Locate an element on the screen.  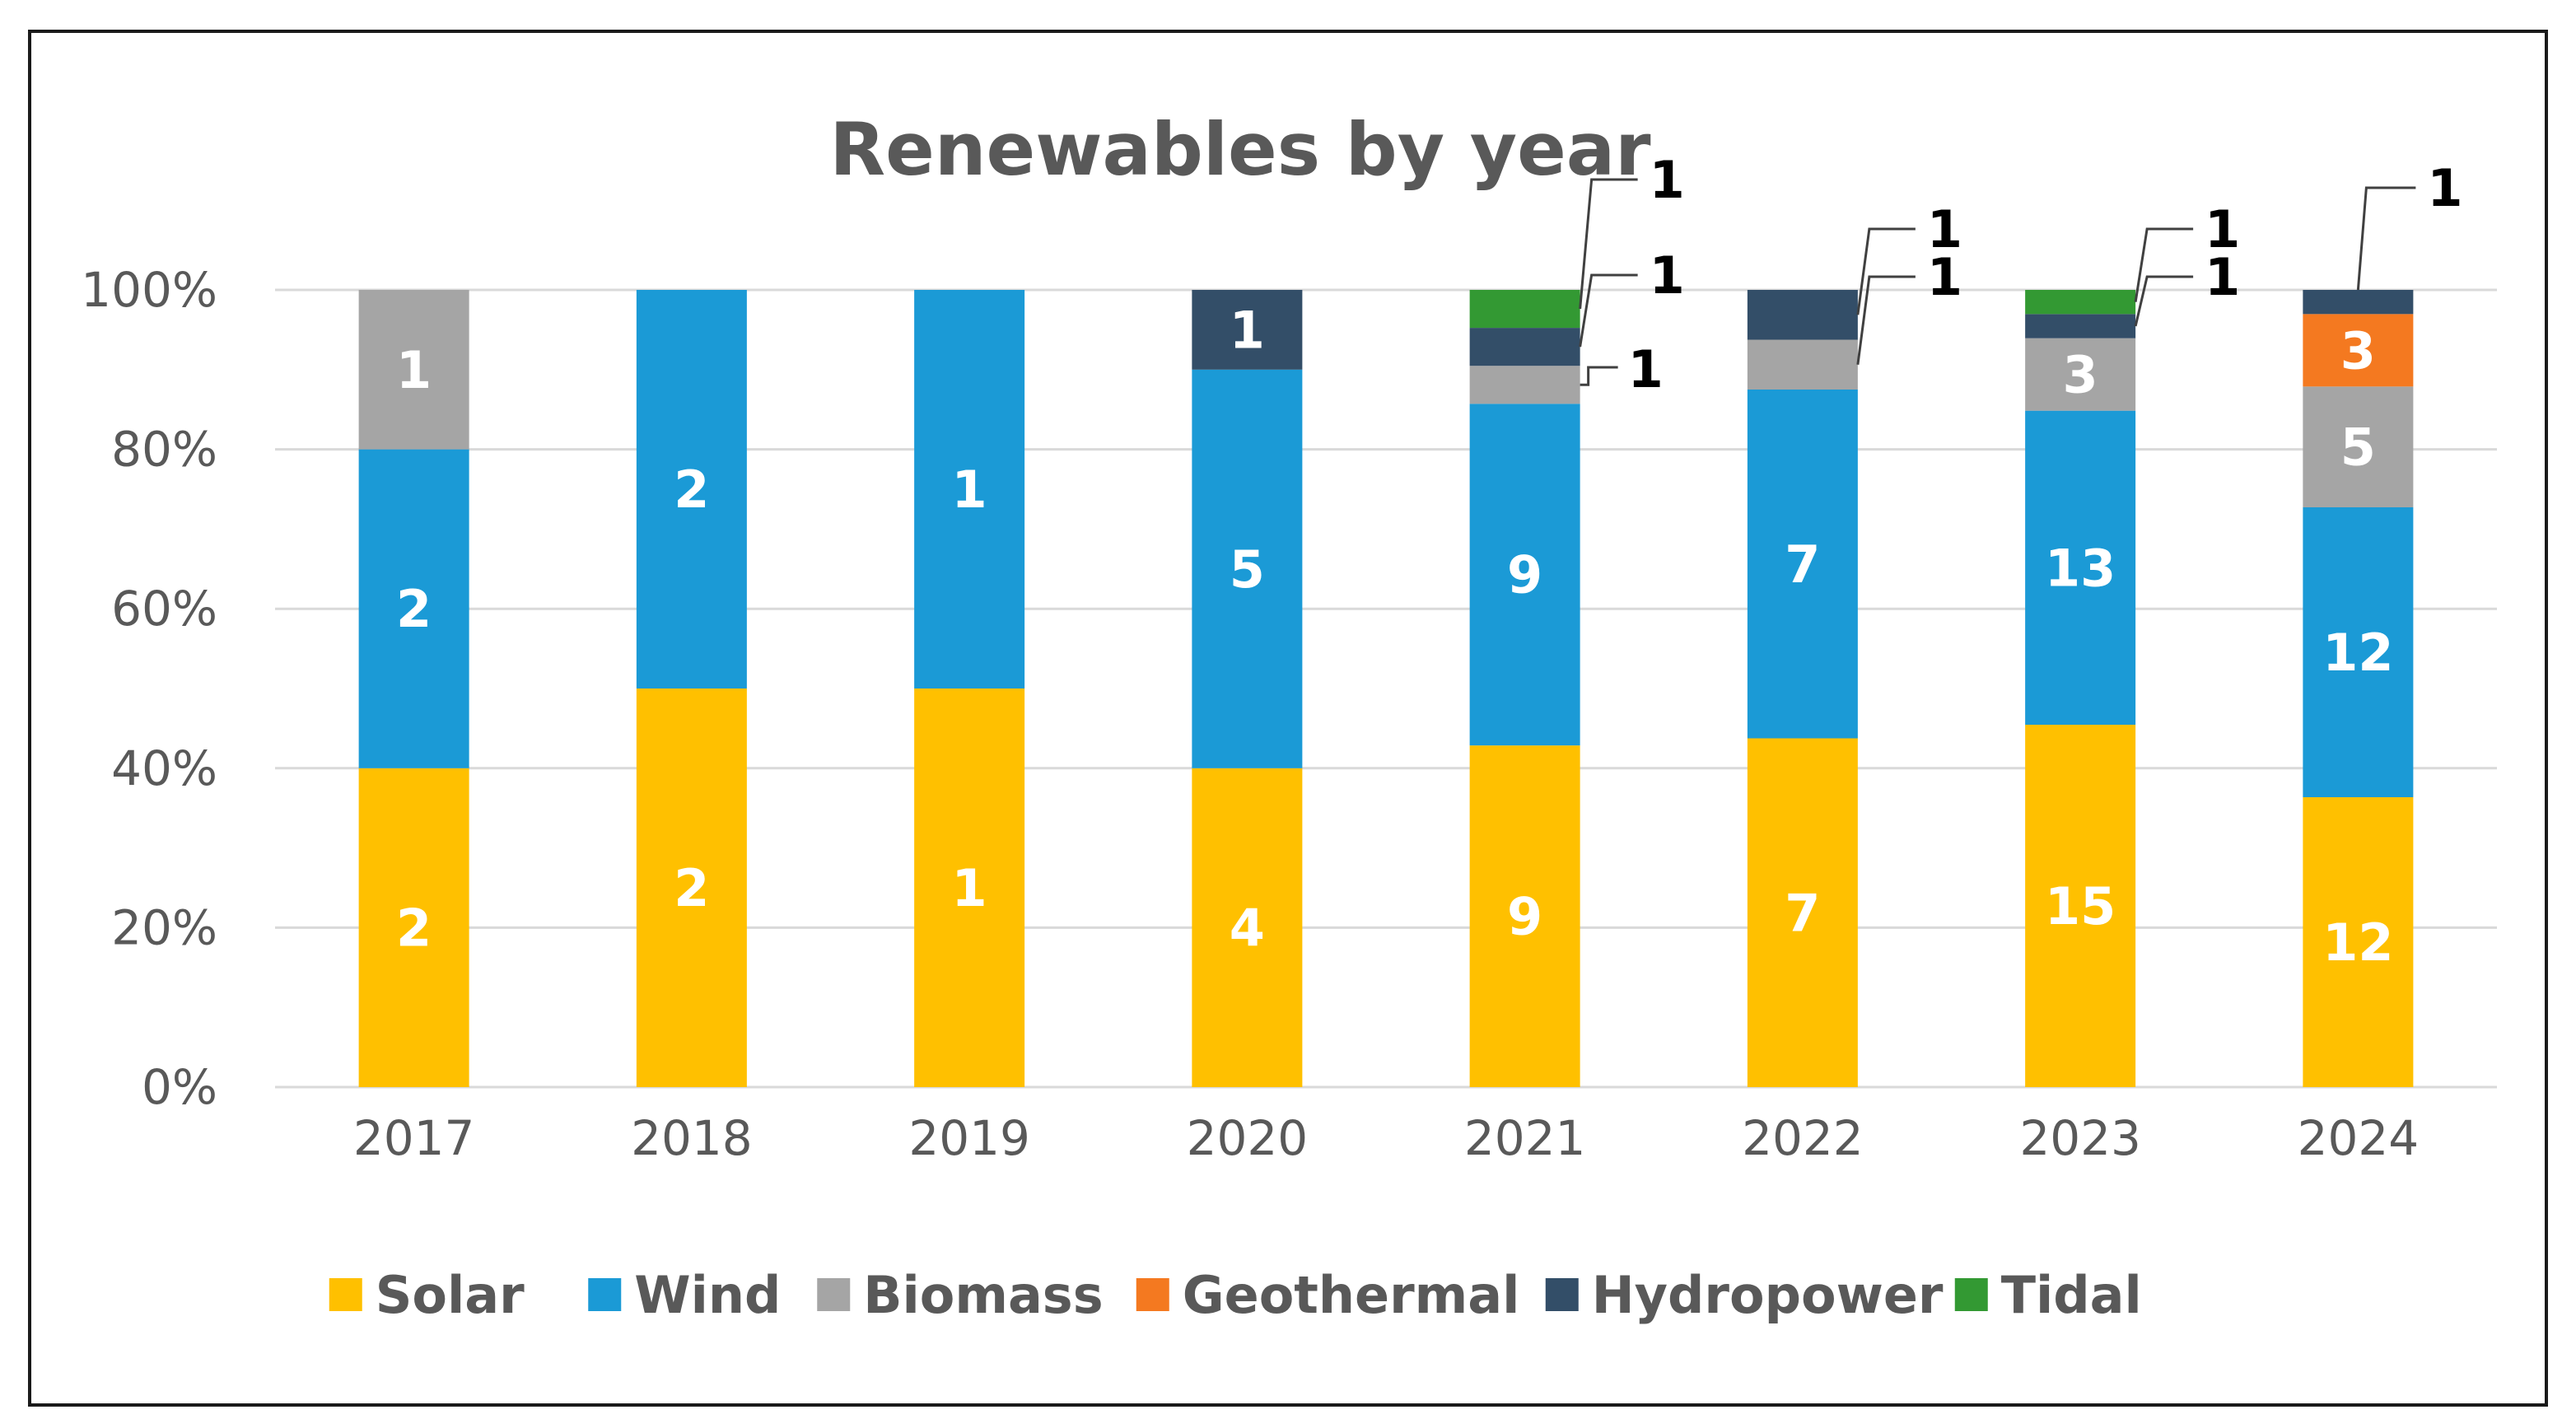
bar-solar-2021 is located at coordinates (1524, 916).